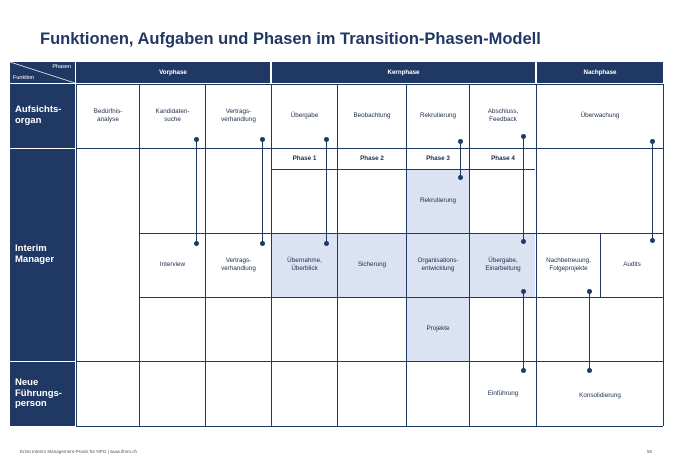 This screenshot has height=469, width=673. Describe the element at coordinates (632, 265) in the screenshot. I see `cell-audits: Audits` at that location.